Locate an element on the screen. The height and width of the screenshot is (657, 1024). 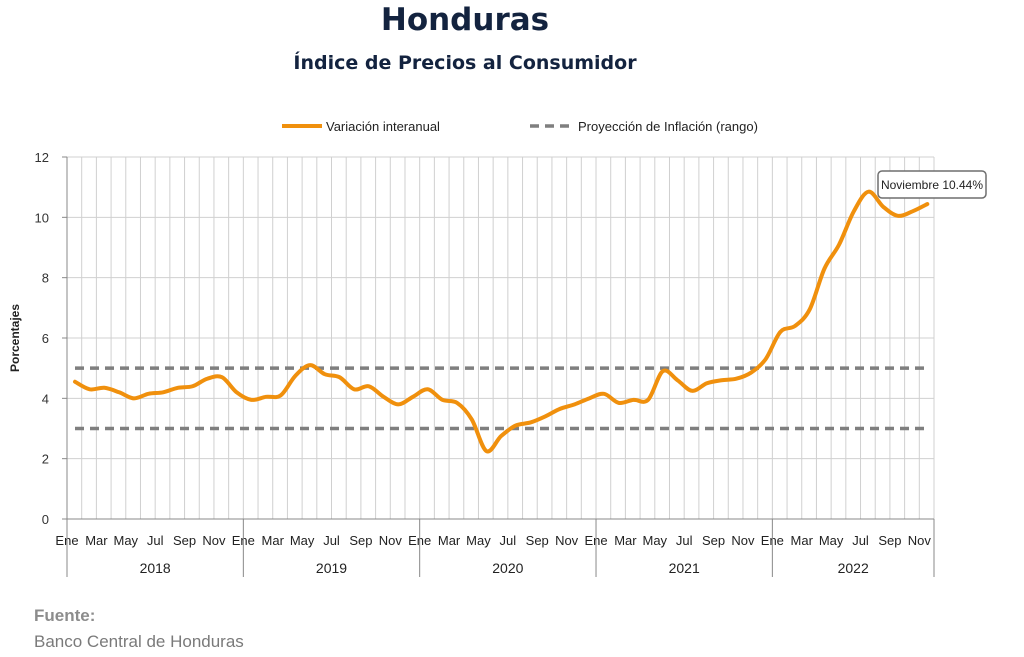
annotation-label: Noviembre 10.44% is located at coordinates (932, 185).